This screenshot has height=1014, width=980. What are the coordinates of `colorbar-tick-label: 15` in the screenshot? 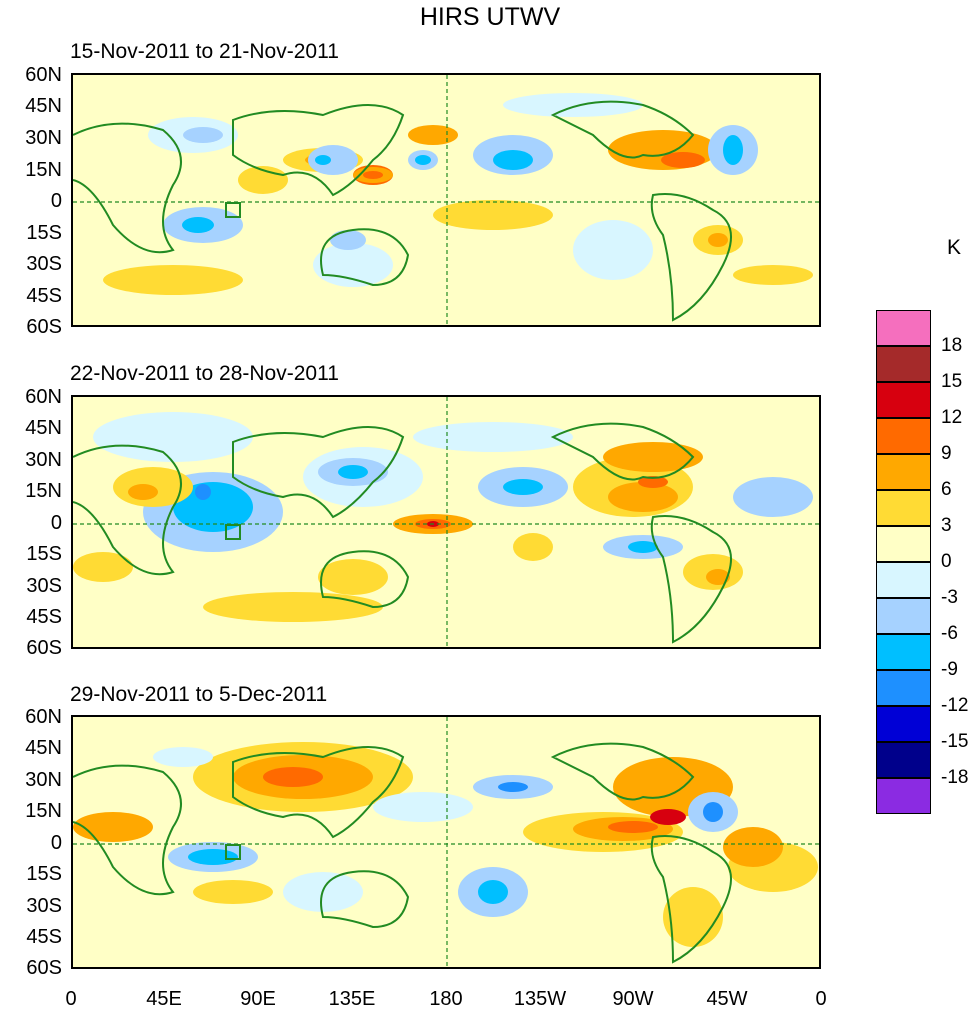 It's located at (952, 381).